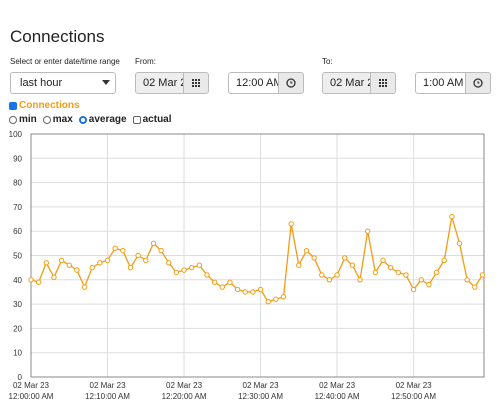 The height and width of the screenshot is (403, 500). Describe the element at coordinates (184, 396) in the screenshot. I see `x-tick-label: 12:20:00 AM` at that location.